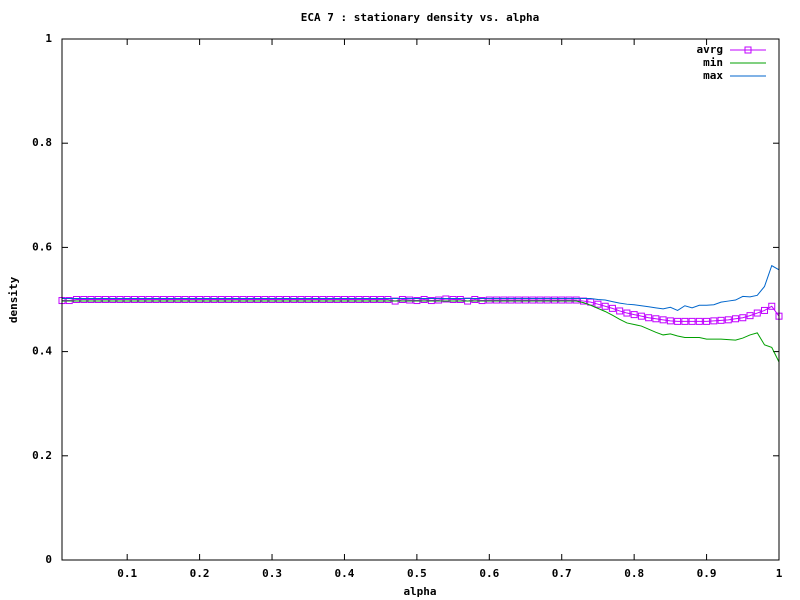  What do you see at coordinates (42, 455) in the screenshot?
I see `y-tick-label: 0.2` at bounding box center [42, 455].